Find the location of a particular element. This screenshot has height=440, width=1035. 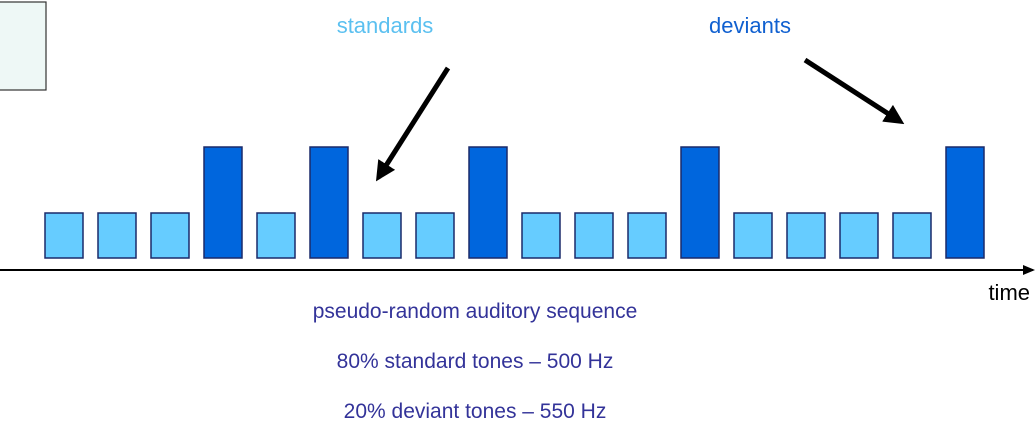

caption-line: 20% deviant tones – 550 Hz is located at coordinates (475, 411).